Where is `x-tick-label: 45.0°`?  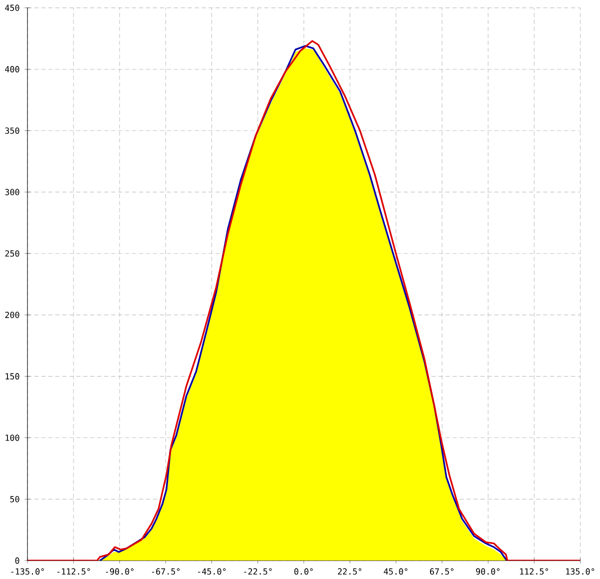
x-tick-label: 45.0° is located at coordinates (396, 571).